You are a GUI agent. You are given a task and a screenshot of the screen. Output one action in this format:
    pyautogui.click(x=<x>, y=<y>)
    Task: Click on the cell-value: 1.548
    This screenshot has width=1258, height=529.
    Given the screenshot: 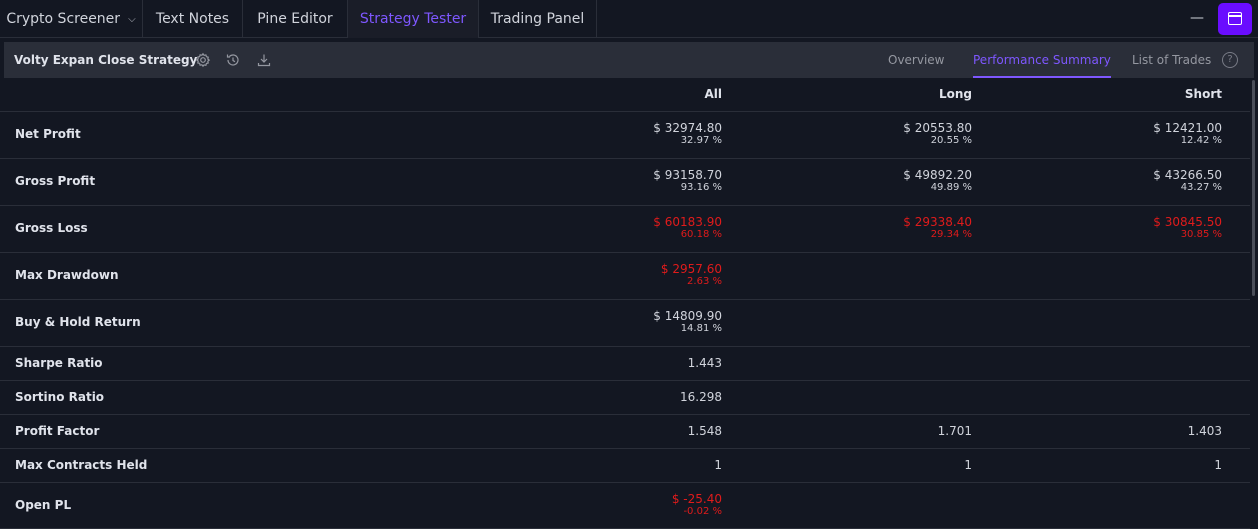 What is the action you would take?
    pyautogui.click(x=704, y=430)
    